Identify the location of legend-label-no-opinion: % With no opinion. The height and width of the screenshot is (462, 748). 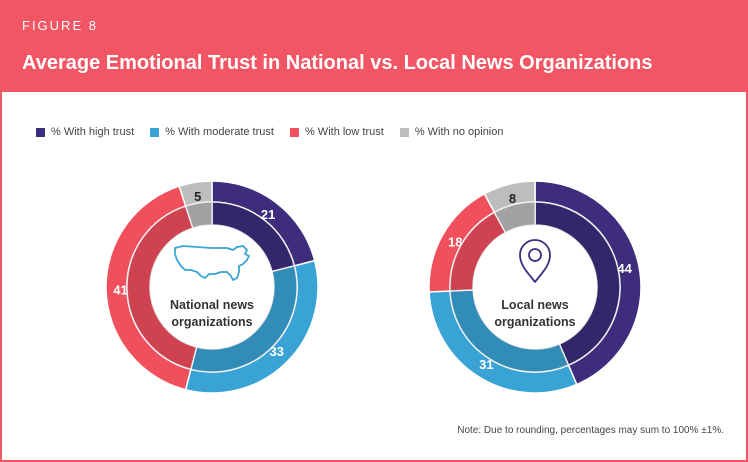
(459, 132).